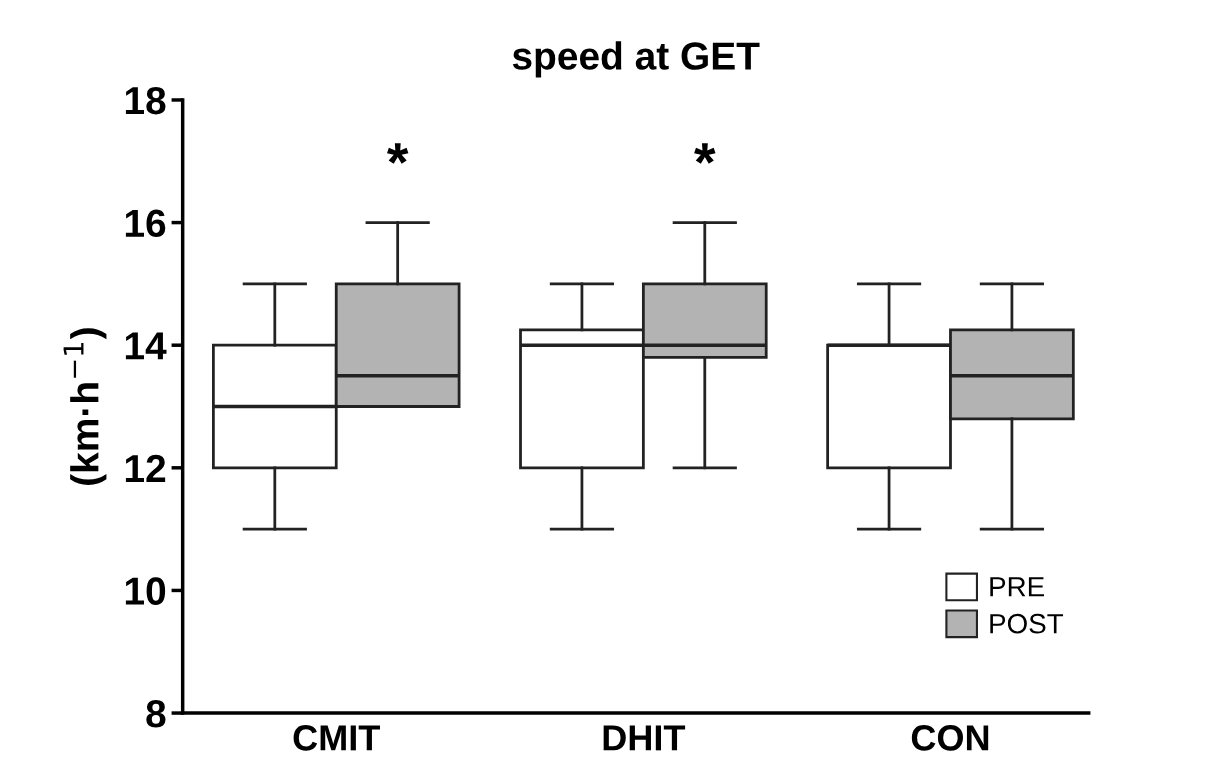 Image resolution: width=1226 pixels, height=781 pixels. Describe the element at coordinates (145, 468) in the screenshot. I see `y-tick-label: 12` at that location.